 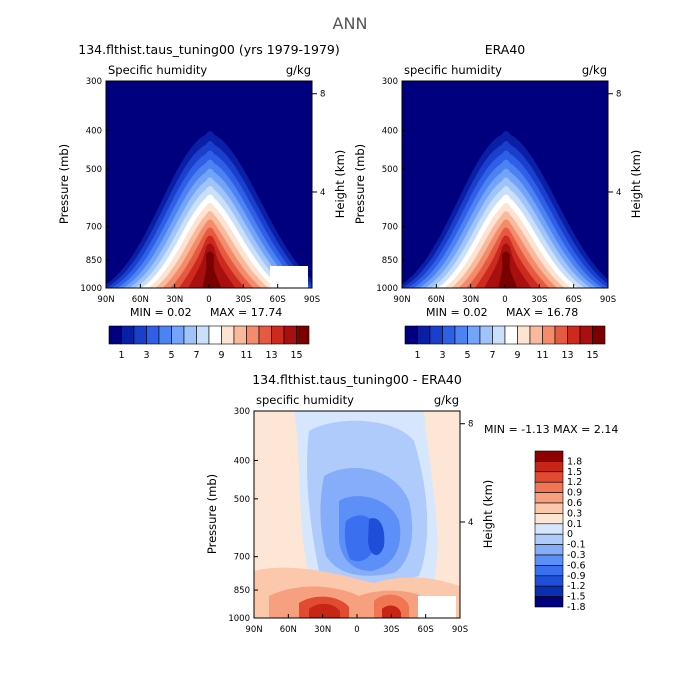 I want to click on colorbar-label: 13, so click(x=271, y=355).